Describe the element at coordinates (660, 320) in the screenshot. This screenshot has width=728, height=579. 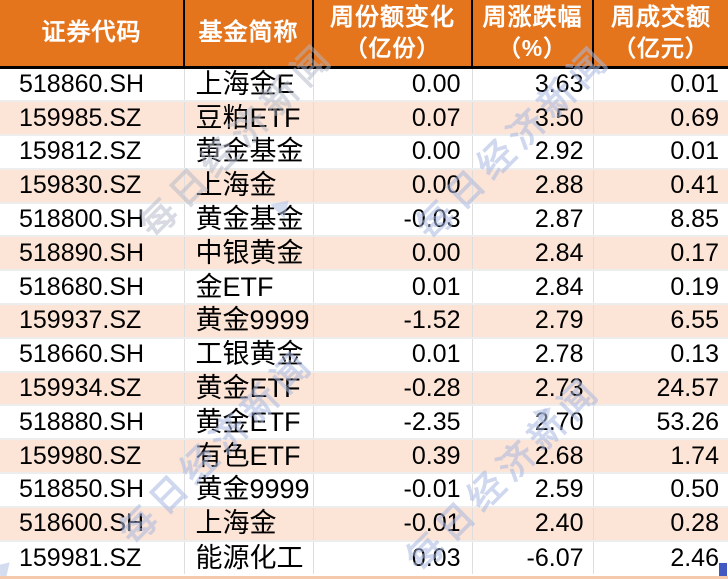
I see `cell-turnover: 6.55` at that location.